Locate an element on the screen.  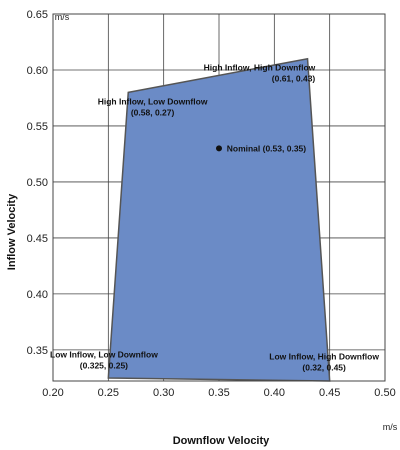
annotation-low-inflow-high-downflow: Low Inflow, High Downflow is located at coordinates (324, 357).